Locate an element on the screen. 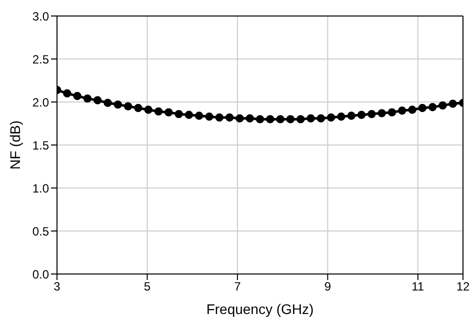 The image size is (474, 327). y-tick-label: 0.0 is located at coordinates (41, 274).